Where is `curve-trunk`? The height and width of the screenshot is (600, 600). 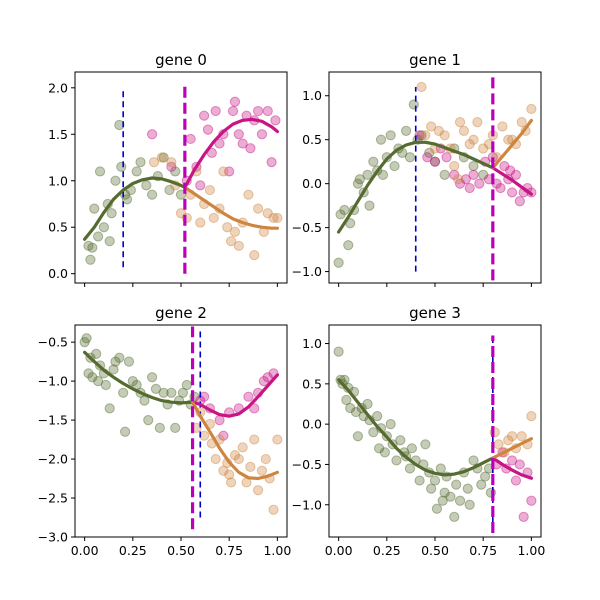
curve-trunk is located at coordinates (139, 377).